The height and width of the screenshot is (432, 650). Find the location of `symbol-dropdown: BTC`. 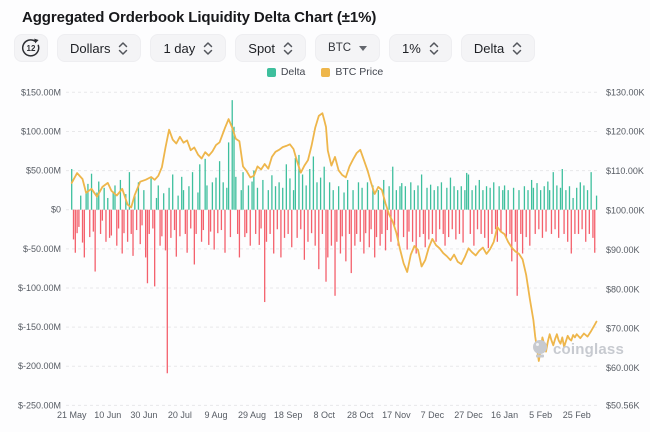

symbol-dropdown: BTC is located at coordinates (348, 48).